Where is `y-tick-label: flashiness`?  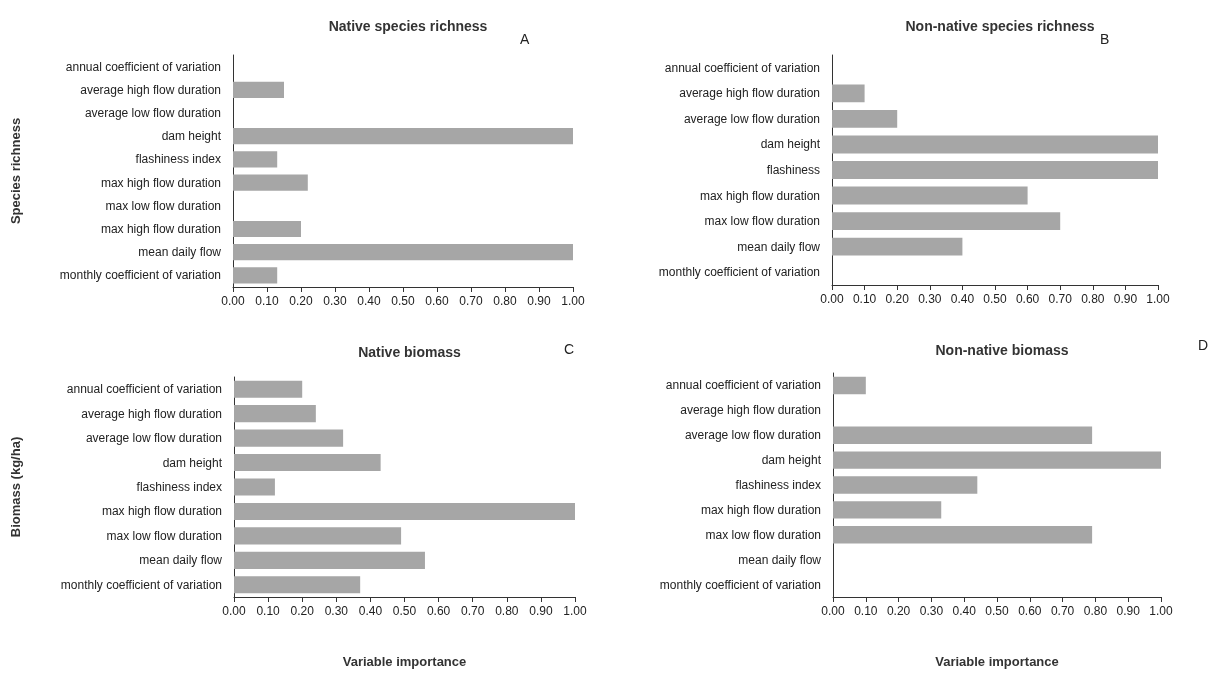 y-tick-label: flashiness is located at coordinates (793, 170).